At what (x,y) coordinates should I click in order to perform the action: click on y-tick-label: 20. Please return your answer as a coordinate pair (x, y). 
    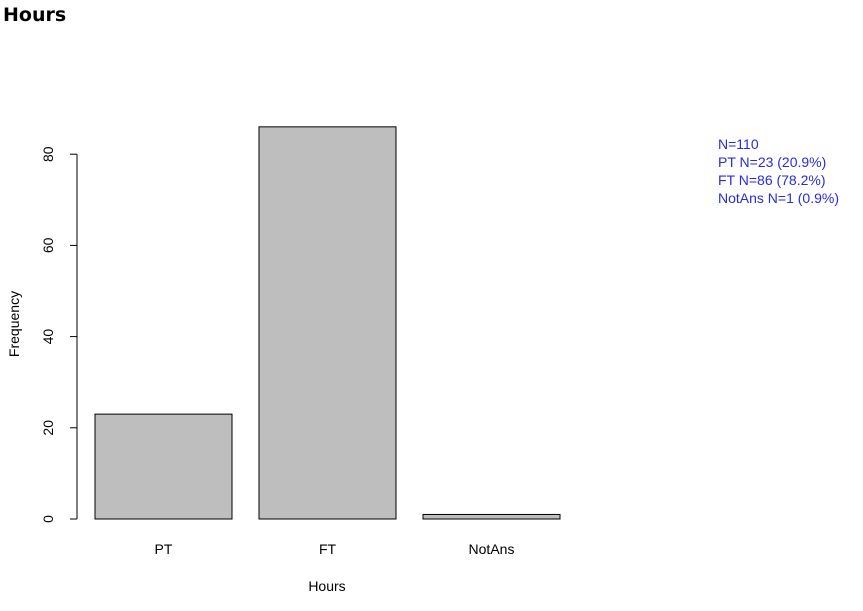
    Looking at the image, I should click on (48, 428).